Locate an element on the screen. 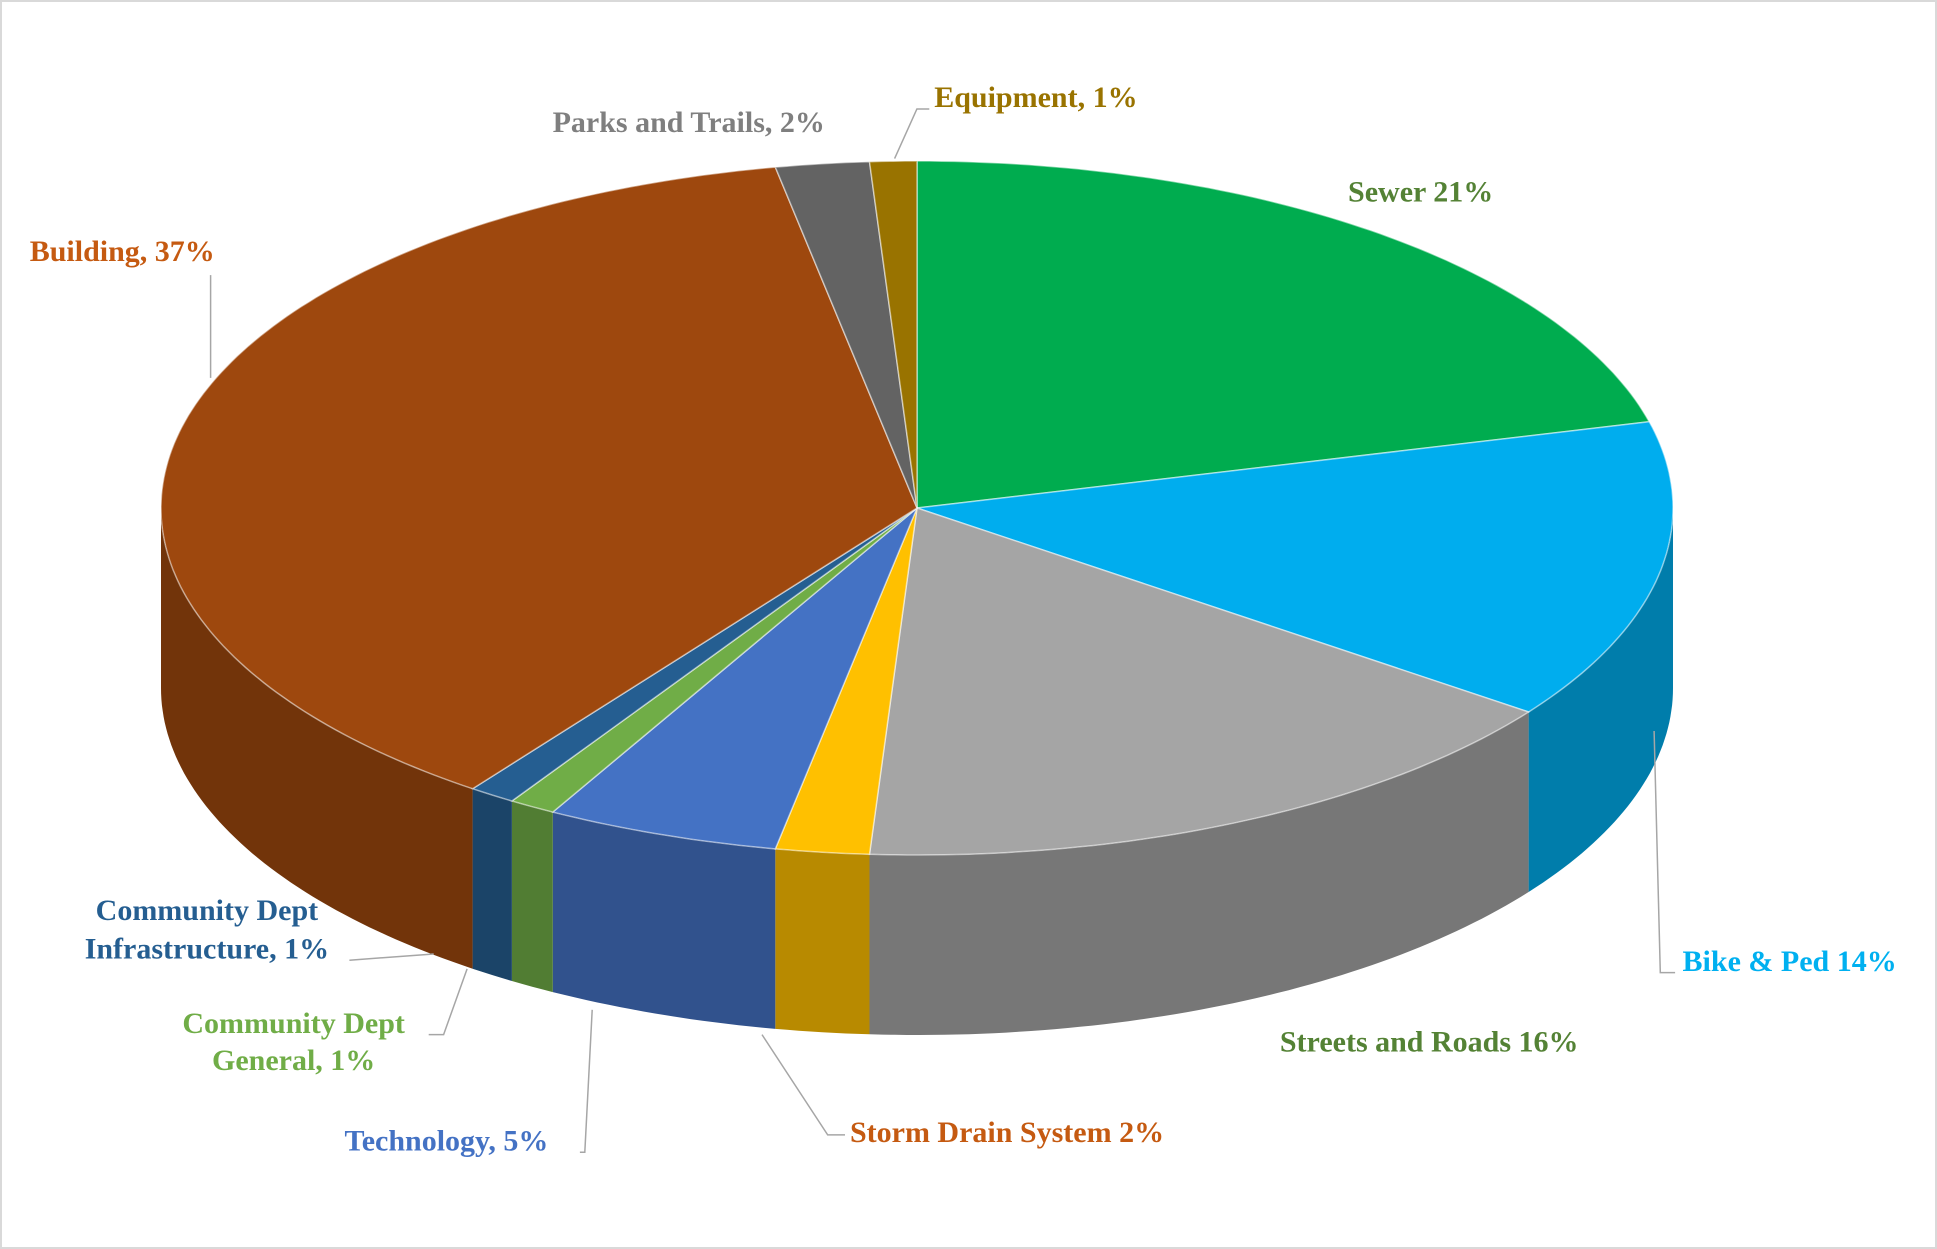 The width and height of the screenshot is (1937, 1249). data-label: Building, 37% is located at coordinates (122, 251).